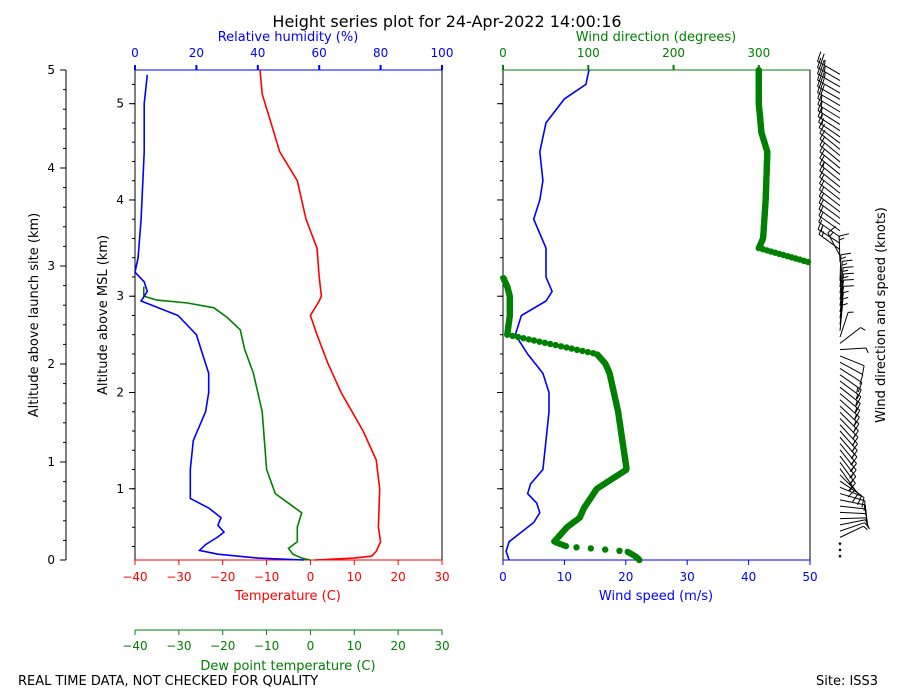 Image resolution: width=900 pixels, height=700 pixels. What do you see at coordinates (288, 37) in the screenshot?
I see `humidity-axis-label: Relative humidity (%)` at bounding box center [288, 37].